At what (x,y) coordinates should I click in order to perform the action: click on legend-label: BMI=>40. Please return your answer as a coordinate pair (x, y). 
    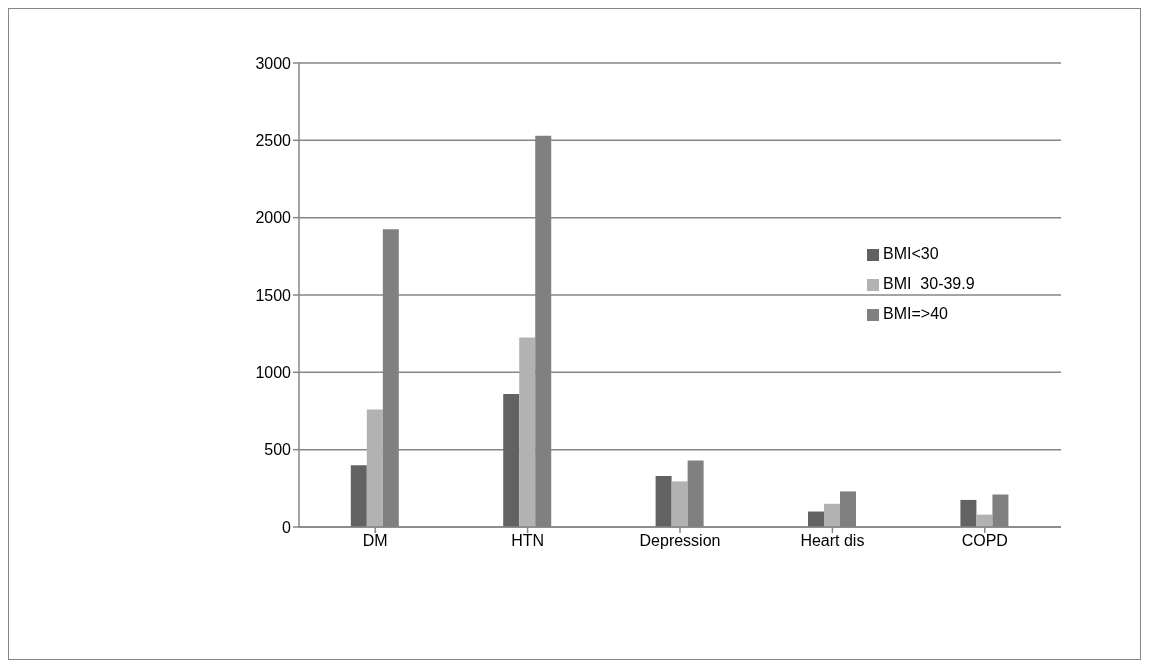
    Looking at the image, I should click on (915, 313).